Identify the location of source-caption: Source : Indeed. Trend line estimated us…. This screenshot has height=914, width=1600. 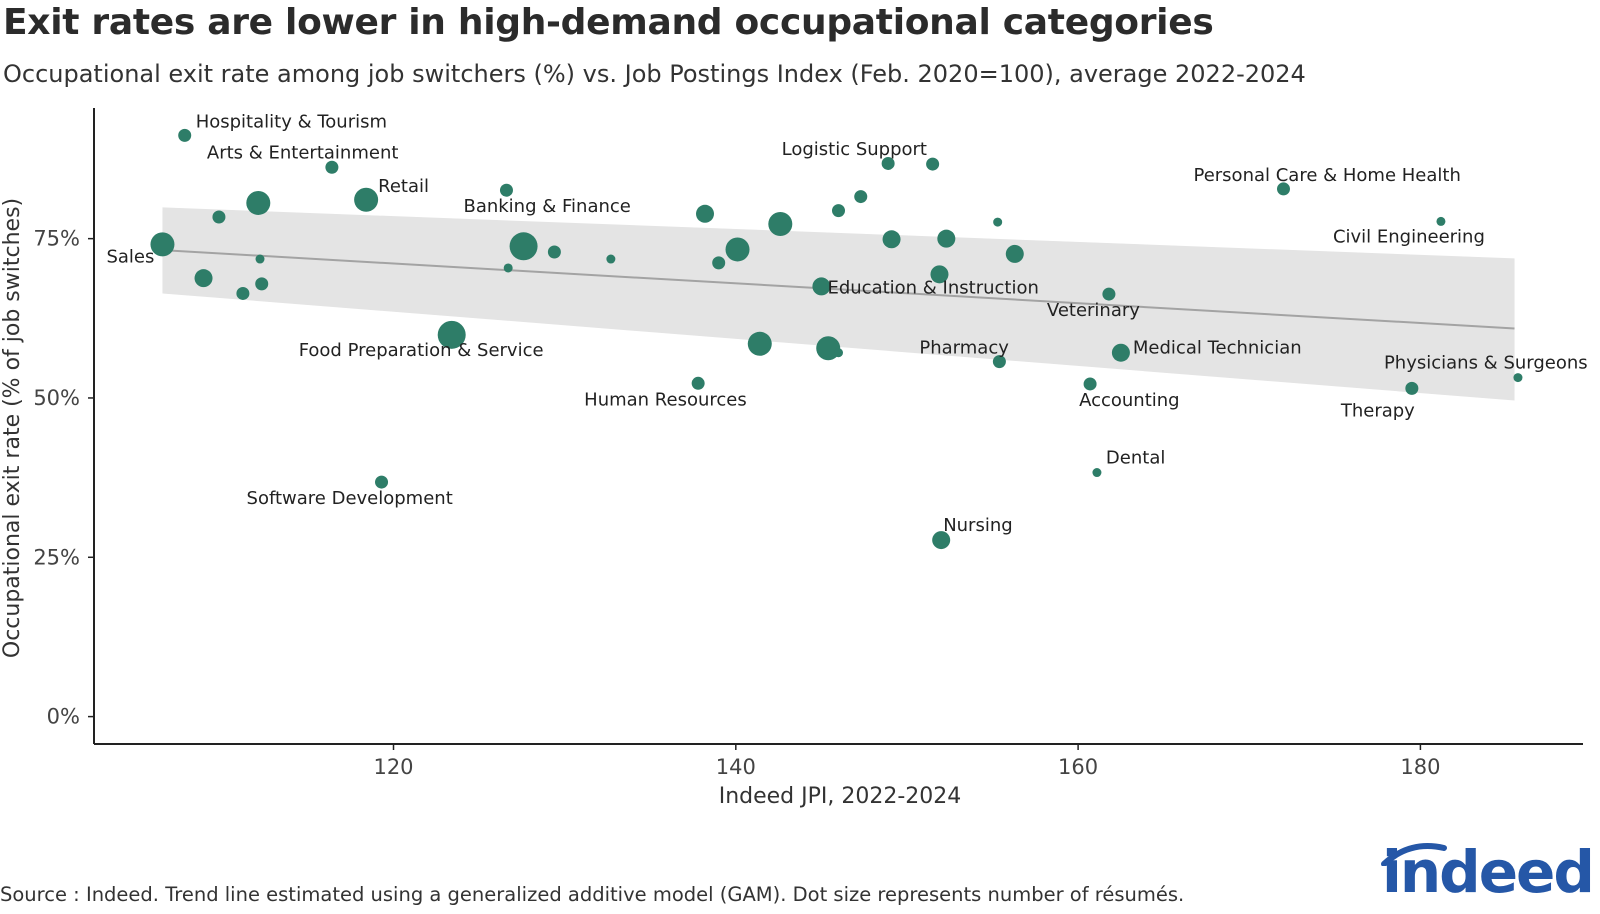
(592, 894).